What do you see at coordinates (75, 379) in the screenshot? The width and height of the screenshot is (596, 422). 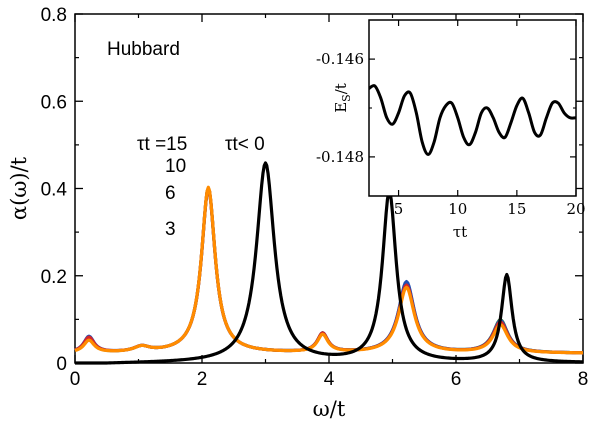 I see `x-tick-label: 0` at bounding box center [75, 379].